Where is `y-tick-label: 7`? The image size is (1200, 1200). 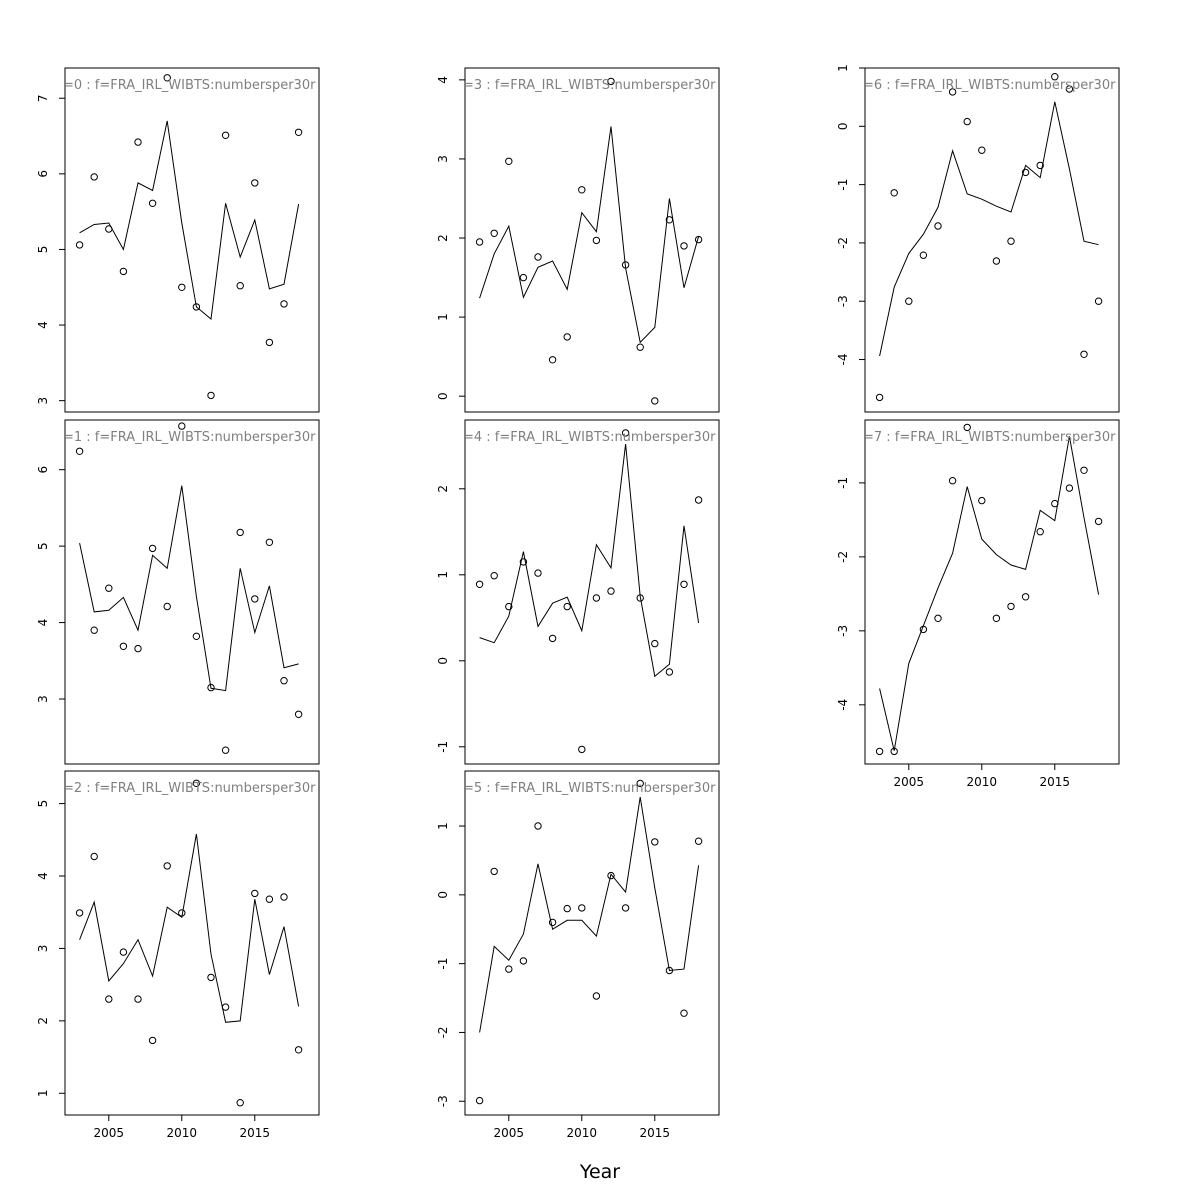
y-tick-label: 7 is located at coordinates (43, 98).